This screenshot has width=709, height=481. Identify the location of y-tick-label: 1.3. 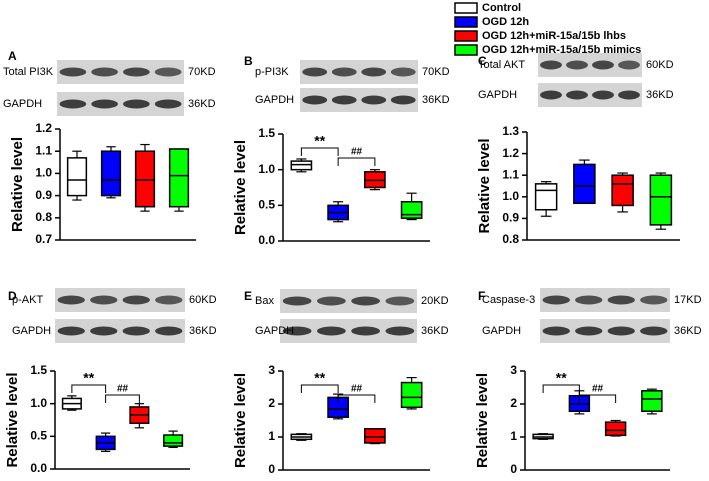
(510, 131).